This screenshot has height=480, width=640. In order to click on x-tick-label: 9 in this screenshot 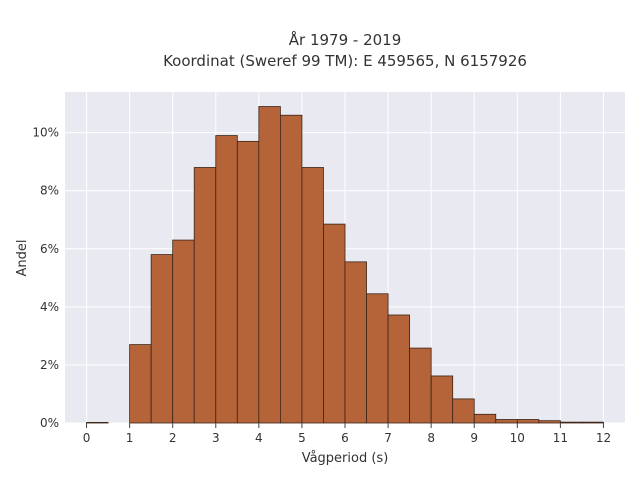, I will do `click(474, 438)`.